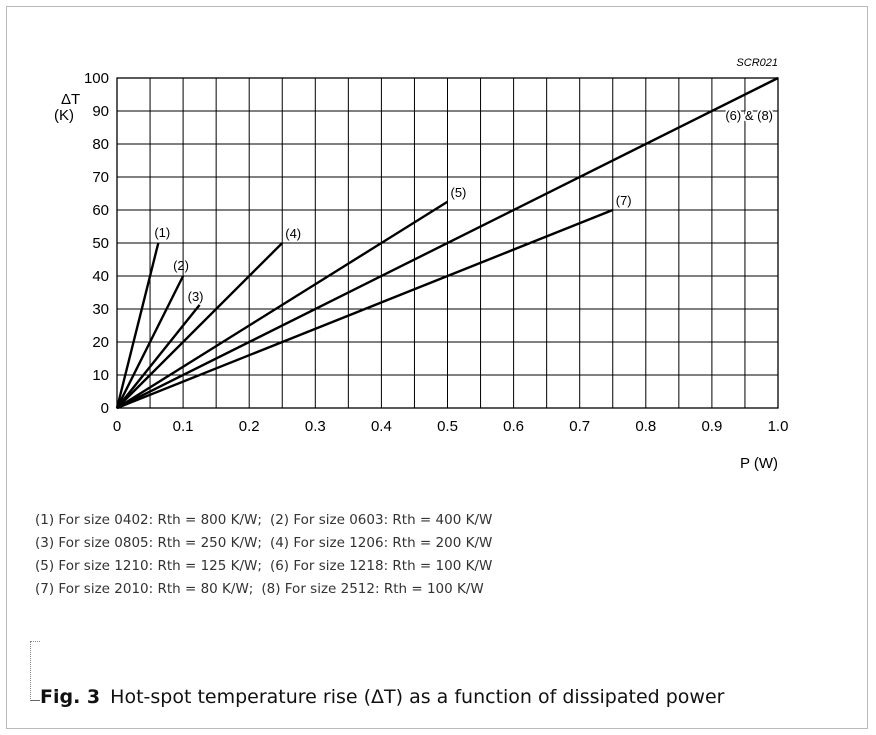  I want to click on y-tick-label: 0, so click(105, 408).